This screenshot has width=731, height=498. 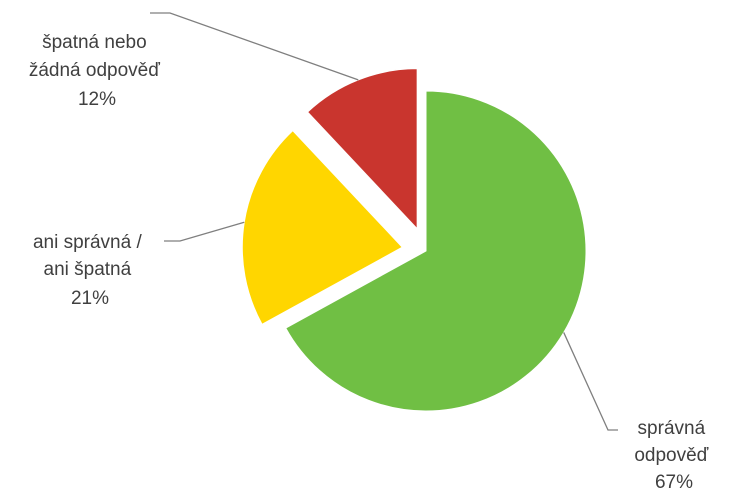 I want to click on leader-line-slice-wrong, so click(x=254, y=46).